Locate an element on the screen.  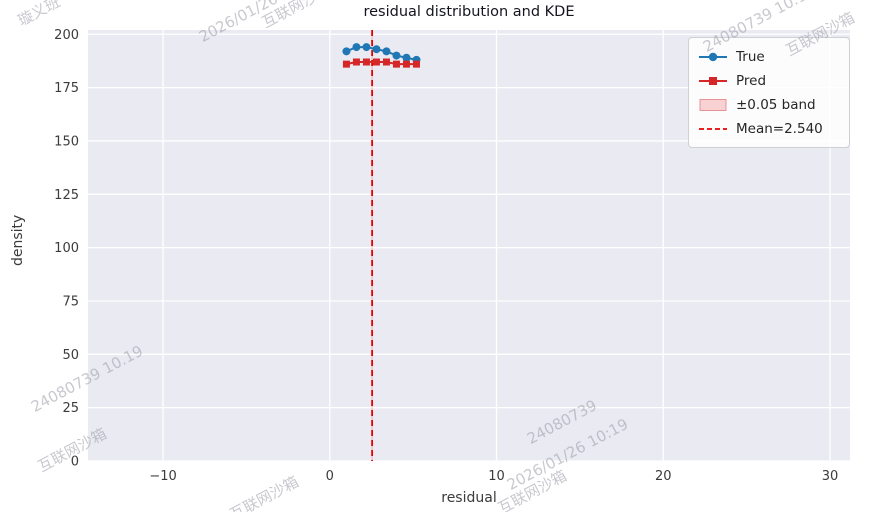
legend-label-mean: Mean=2.540 is located at coordinates (779, 129).